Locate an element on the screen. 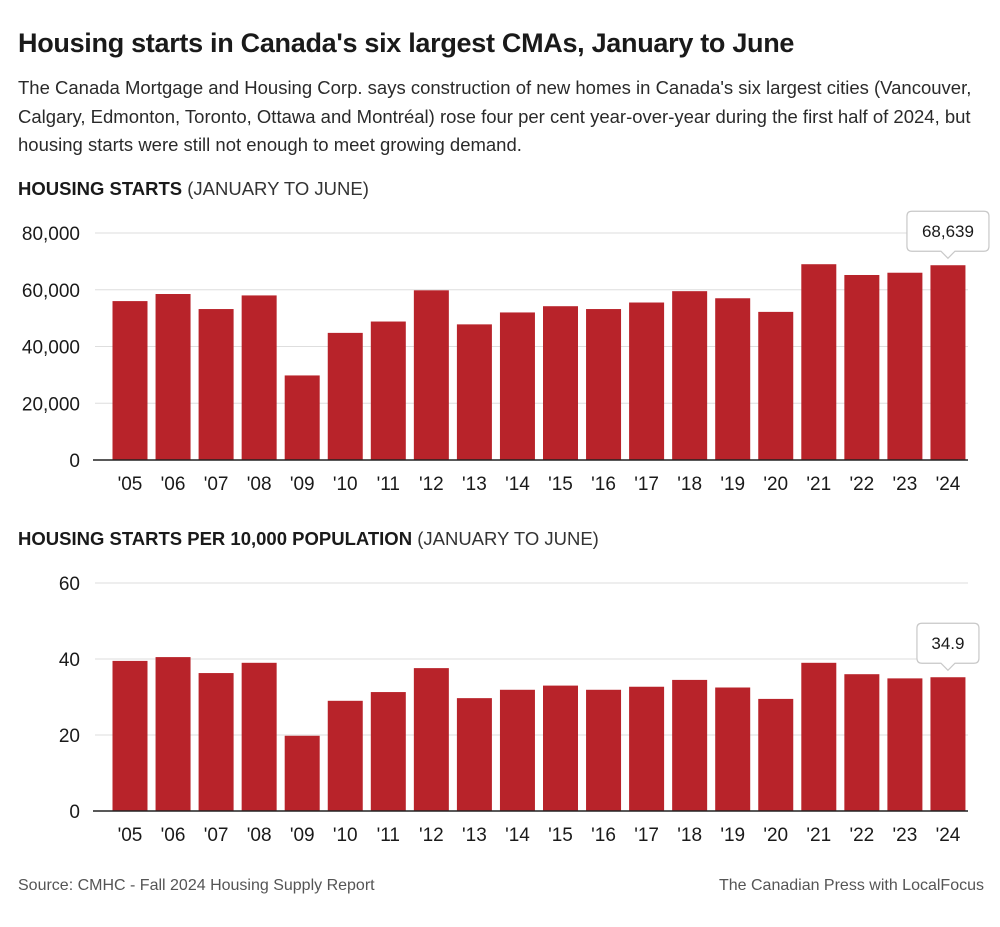  per-capita-callout: 34.9 is located at coordinates (948, 647).